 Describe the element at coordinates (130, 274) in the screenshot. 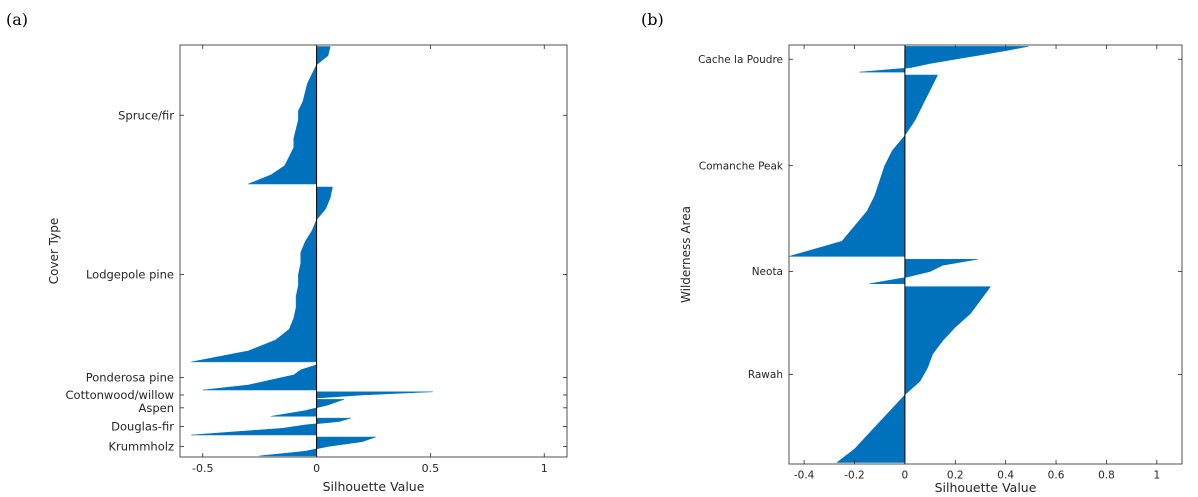

I see `category-label-a-1: Lodgepole pine` at that location.